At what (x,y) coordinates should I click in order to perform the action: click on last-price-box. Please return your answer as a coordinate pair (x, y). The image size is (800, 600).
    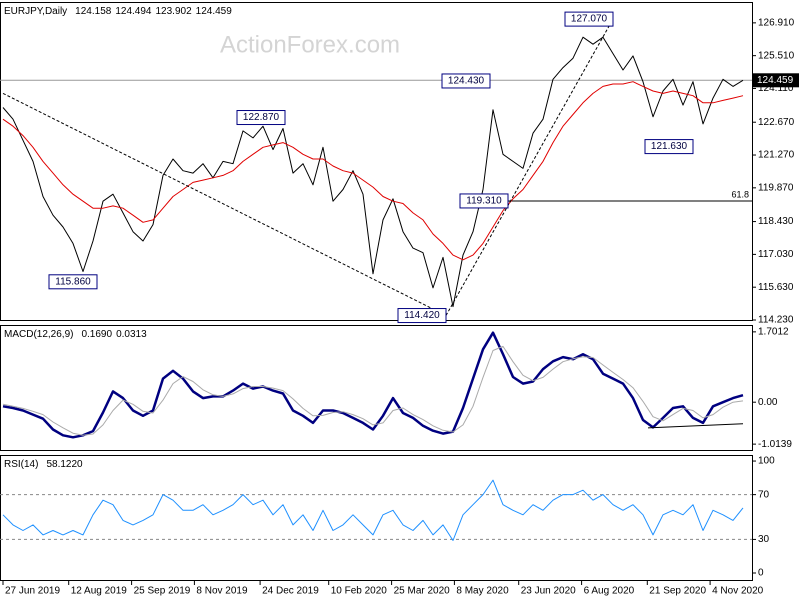
    Looking at the image, I should click on (776, 80).